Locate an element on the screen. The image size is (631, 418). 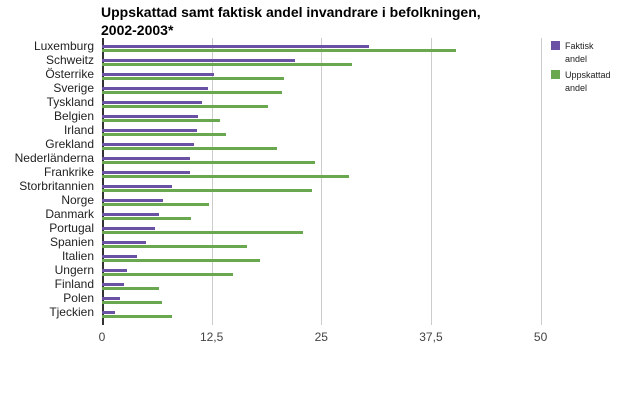
category-label: Portugal is located at coordinates (71, 228).